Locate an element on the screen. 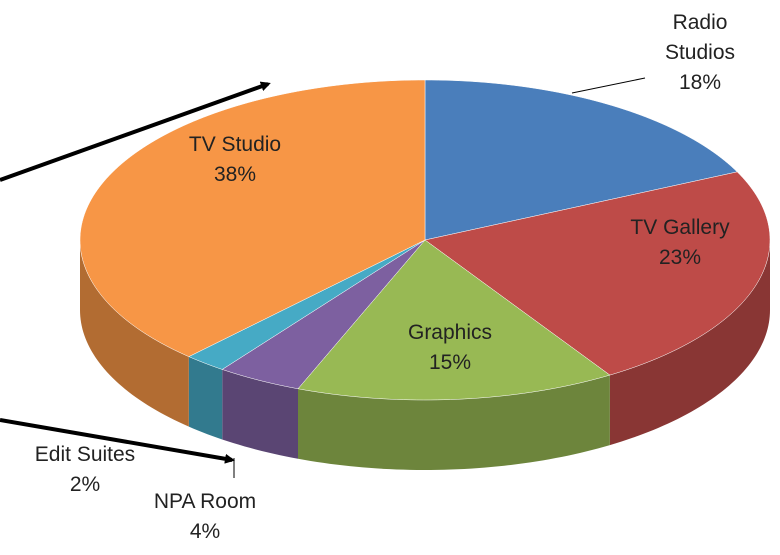  leader-line is located at coordinates (608, 85).